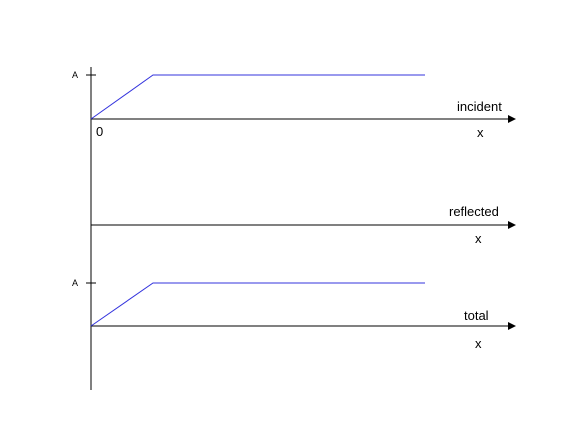 The width and height of the screenshot is (576, 432). I want to click on signal-incident, so click(257, 97).